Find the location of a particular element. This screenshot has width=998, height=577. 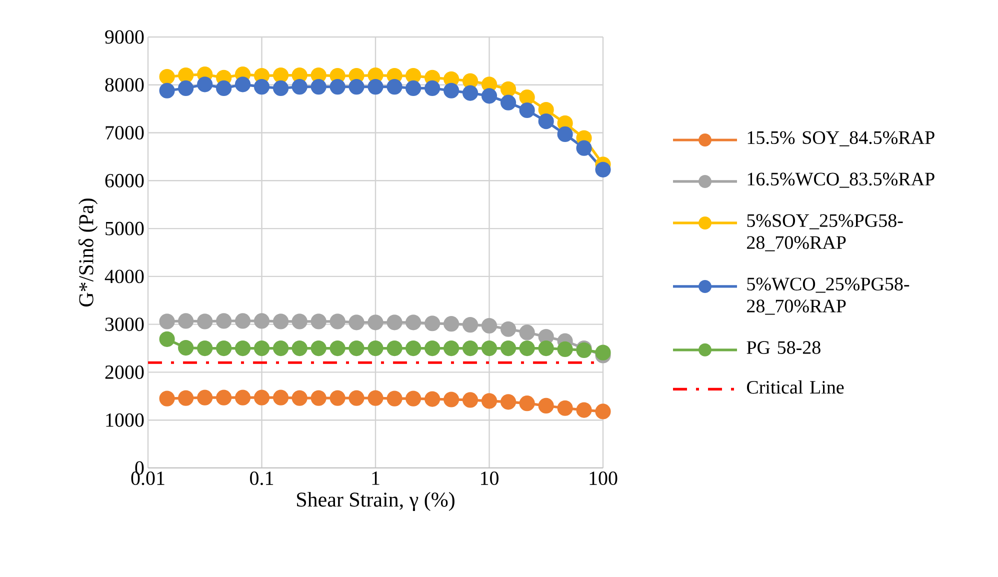

x-tick-label: 10 is located at coordinates (489, 479).